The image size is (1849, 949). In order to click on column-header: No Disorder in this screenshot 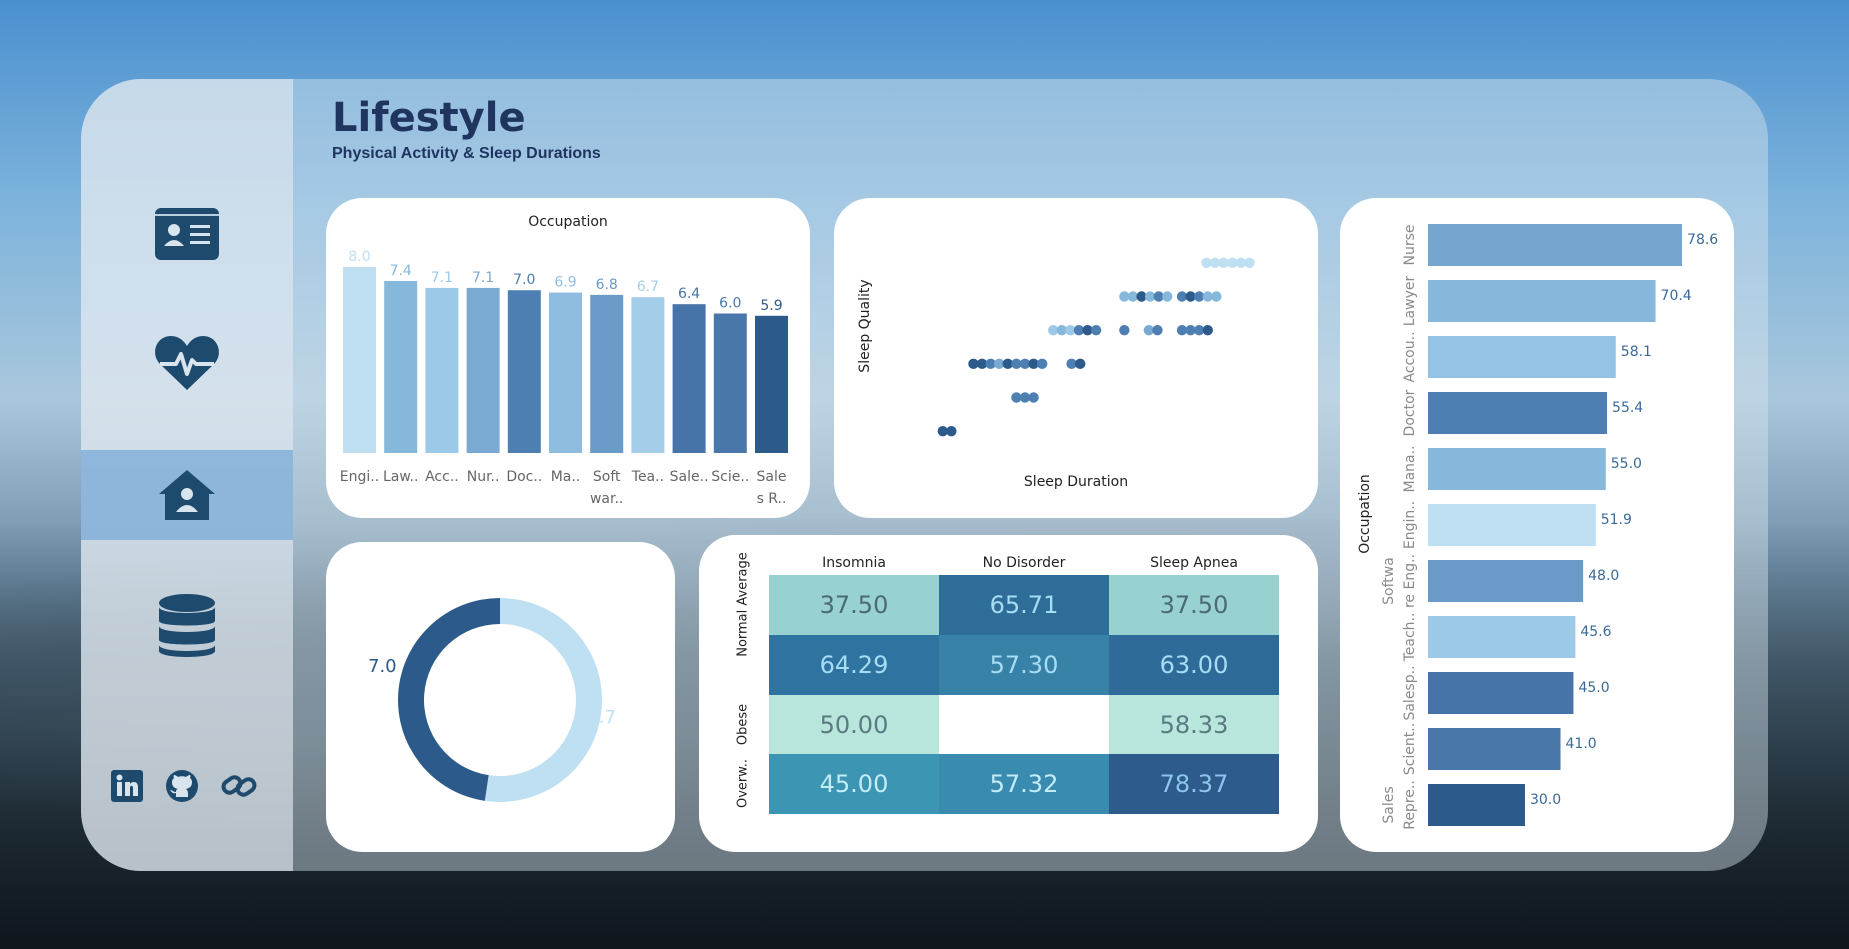, I will do `click(1024, 563)`.